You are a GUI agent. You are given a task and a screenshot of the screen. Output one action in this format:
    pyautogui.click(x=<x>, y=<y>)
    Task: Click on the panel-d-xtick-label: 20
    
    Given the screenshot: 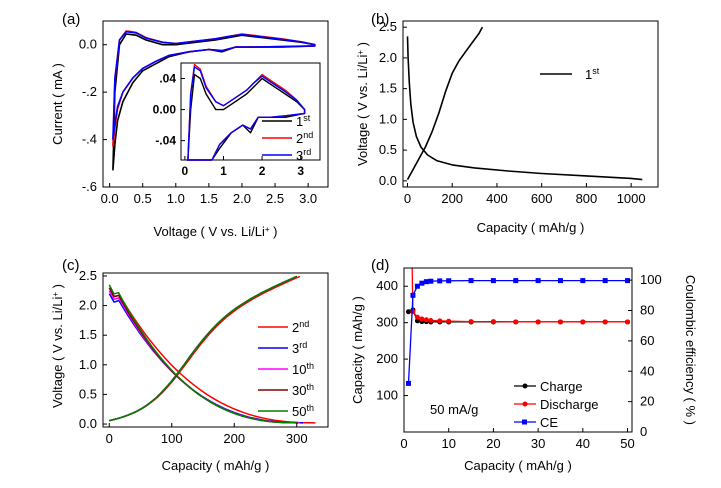 What is the action you would take?
    pyautogui.click(x=493, y=443)
    